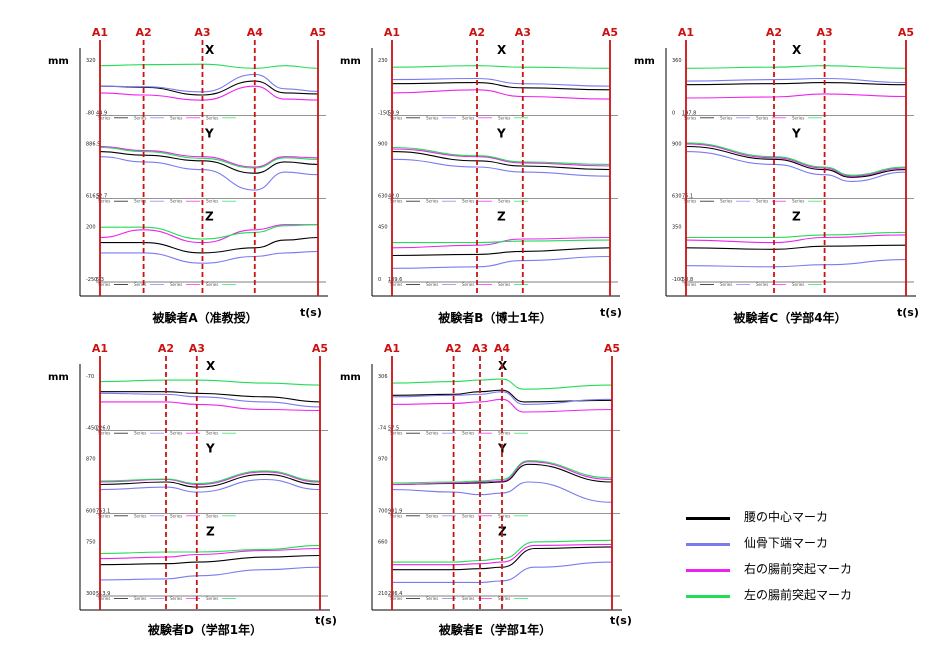 Image resolution: width=949 pixels, height=657 pixels. I want to click on tick-label: 300, so click(91, 594).